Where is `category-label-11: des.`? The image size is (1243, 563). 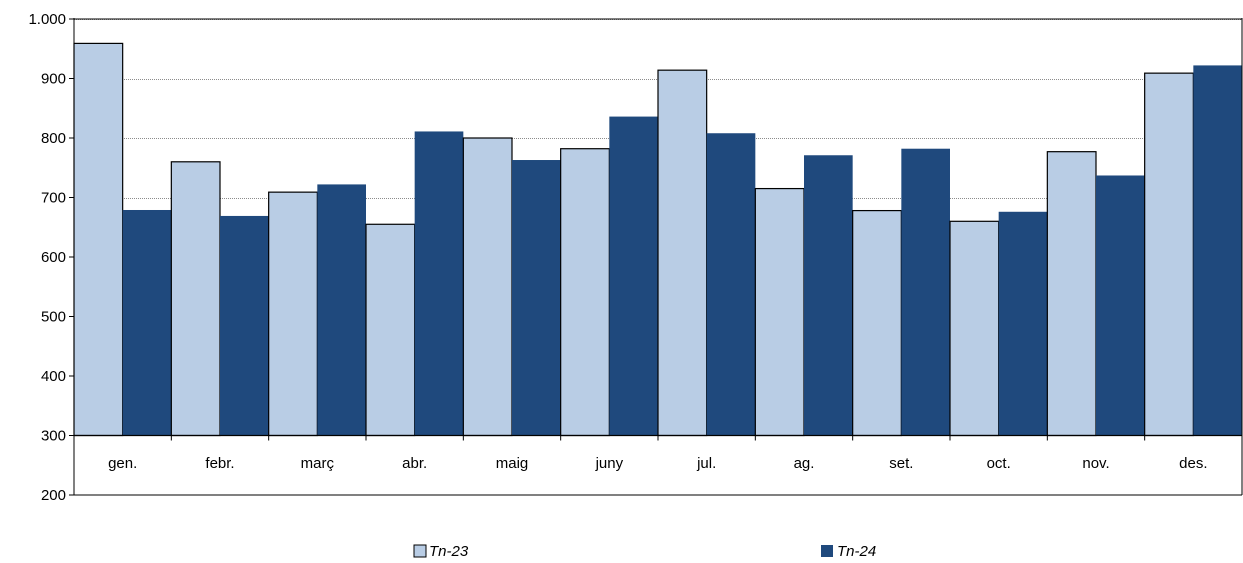
category-label-11: des. is located at coordinates (1193, 463).